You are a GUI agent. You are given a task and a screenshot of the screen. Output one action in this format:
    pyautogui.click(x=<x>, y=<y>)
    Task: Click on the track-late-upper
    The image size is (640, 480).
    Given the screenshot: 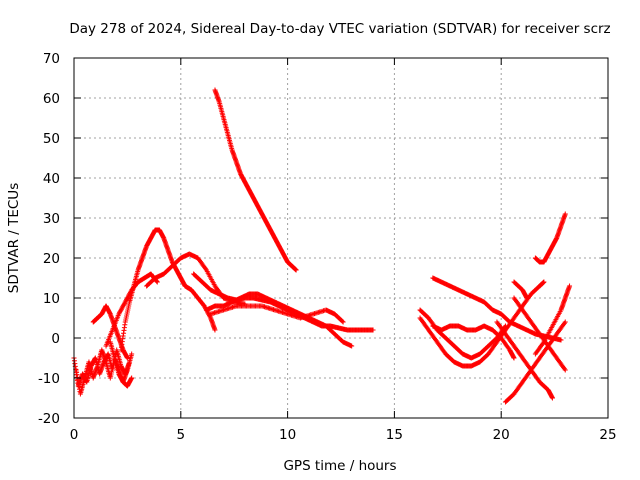 What is the action you would take?
    pyautogui.click(x=497, y=309)
    